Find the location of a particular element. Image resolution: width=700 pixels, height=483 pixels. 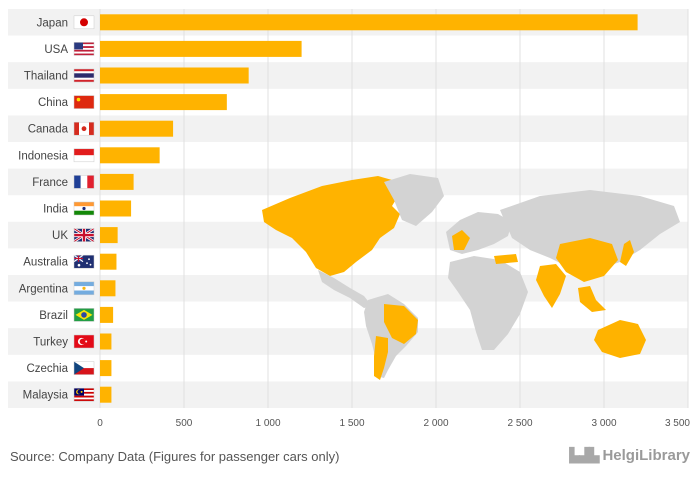

flag-india-icon is located at coordinates (84, 208).